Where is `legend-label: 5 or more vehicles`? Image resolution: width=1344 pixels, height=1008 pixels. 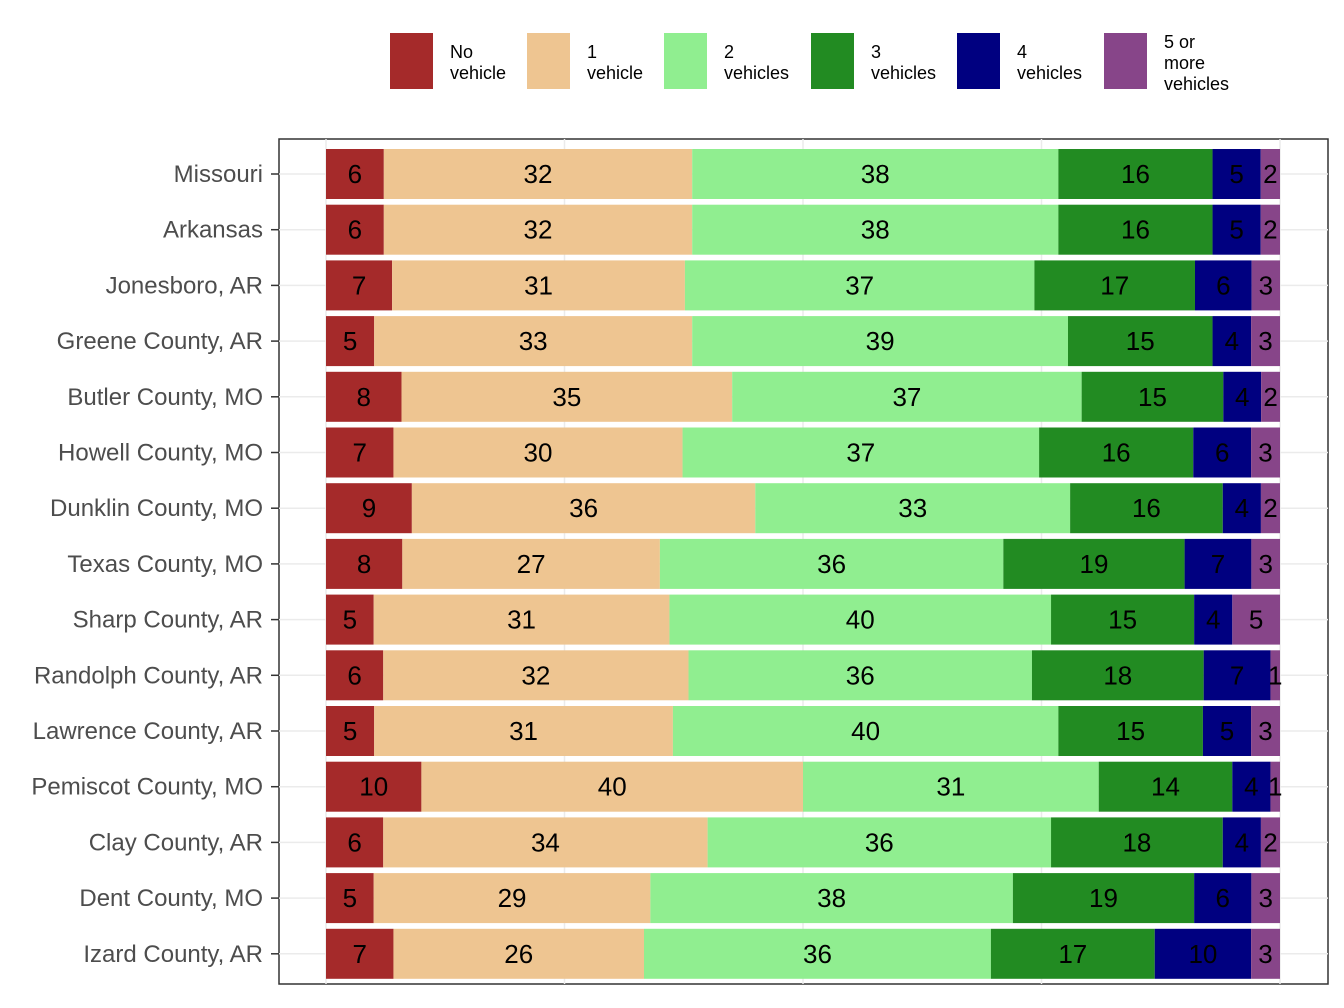
legend-label: 5 or more vehicles is located at coordinates (1196, 63).